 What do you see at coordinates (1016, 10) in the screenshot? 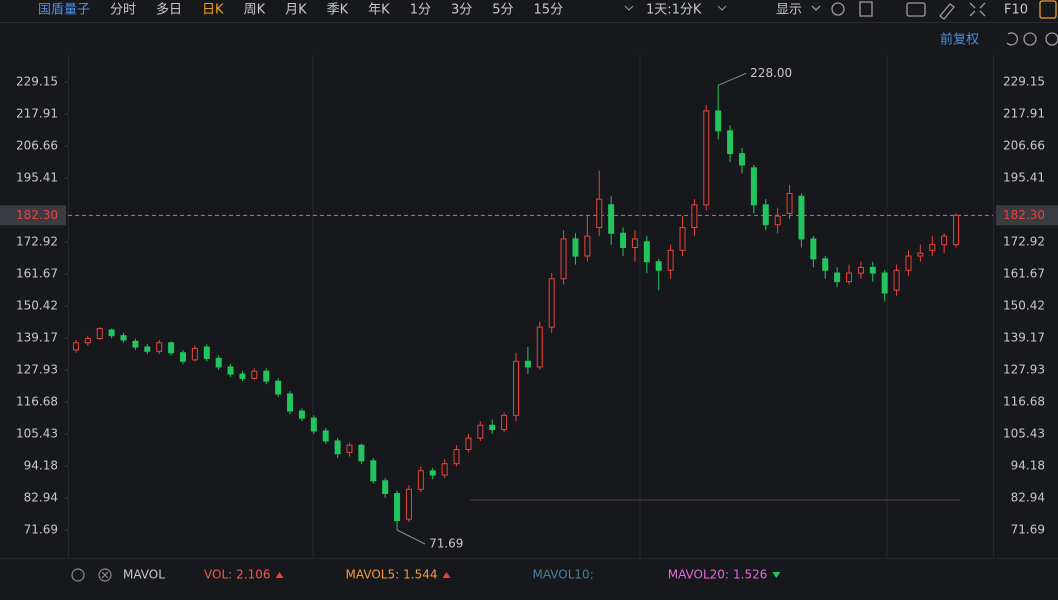
I see `f10-button: F10` at bounding box center [1016, 10].